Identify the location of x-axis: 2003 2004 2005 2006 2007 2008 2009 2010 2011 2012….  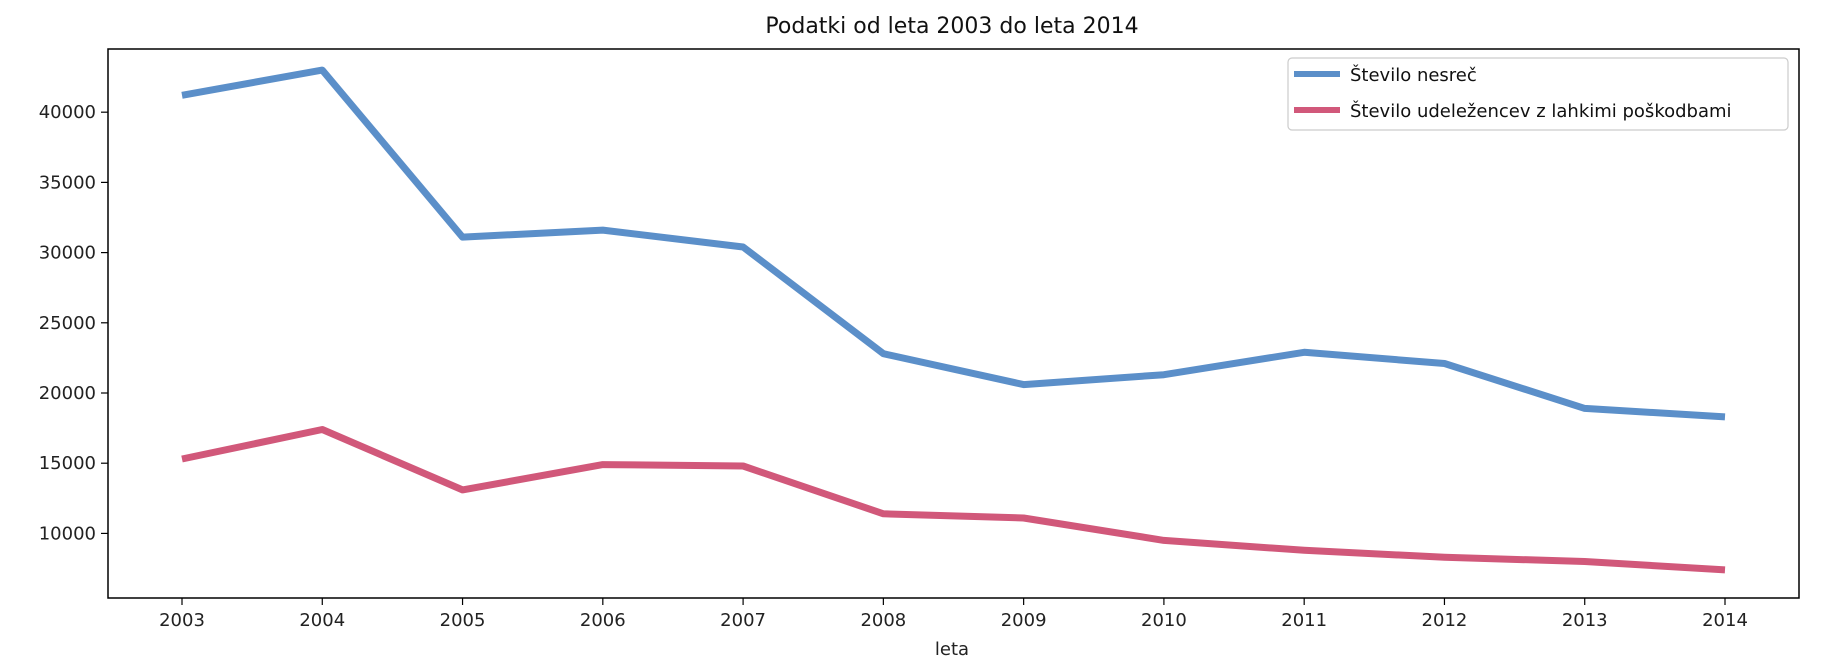
(953, 614).